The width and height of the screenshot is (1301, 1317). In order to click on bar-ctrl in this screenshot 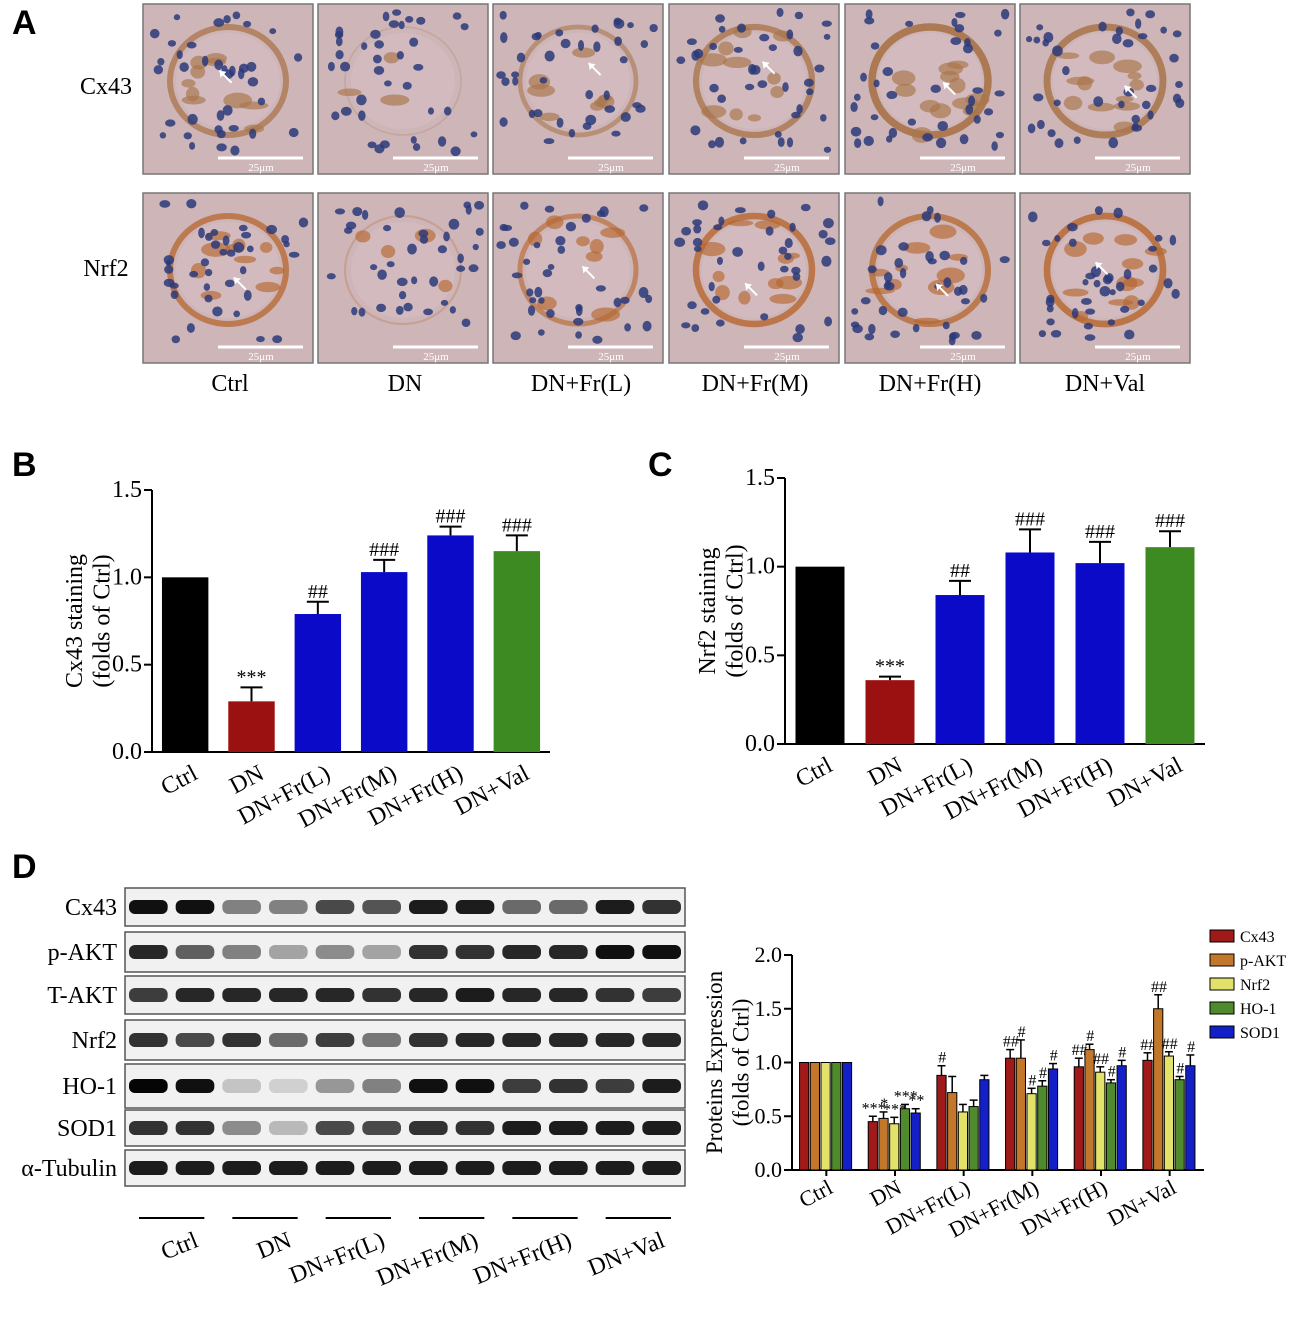, I will do `click(185, 664)`.